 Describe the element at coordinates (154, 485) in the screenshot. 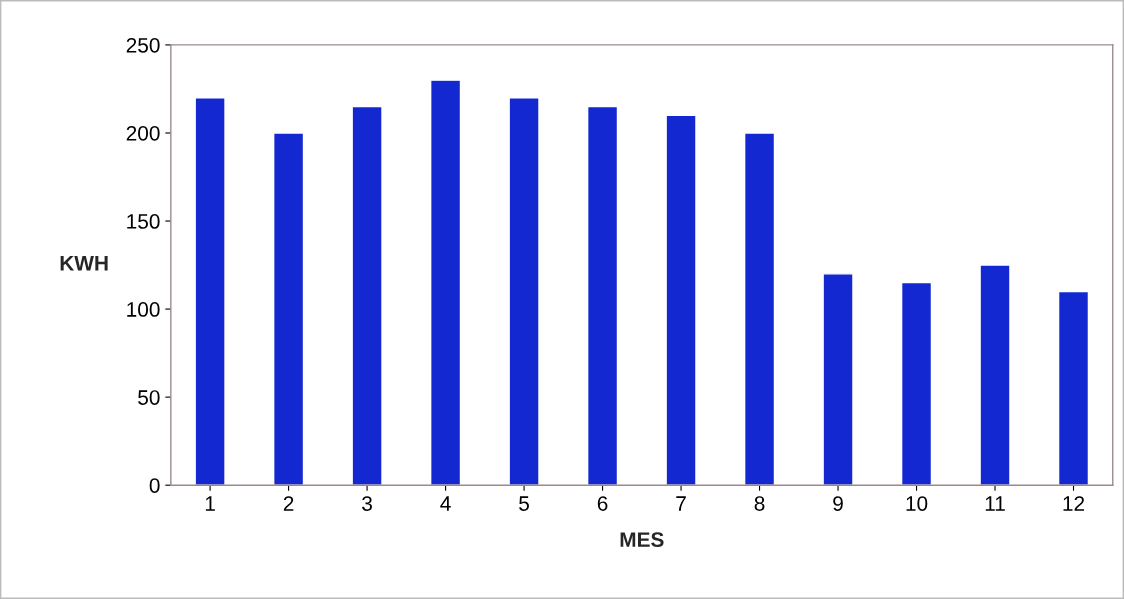

I see `y-tick-label: 0` at that location.